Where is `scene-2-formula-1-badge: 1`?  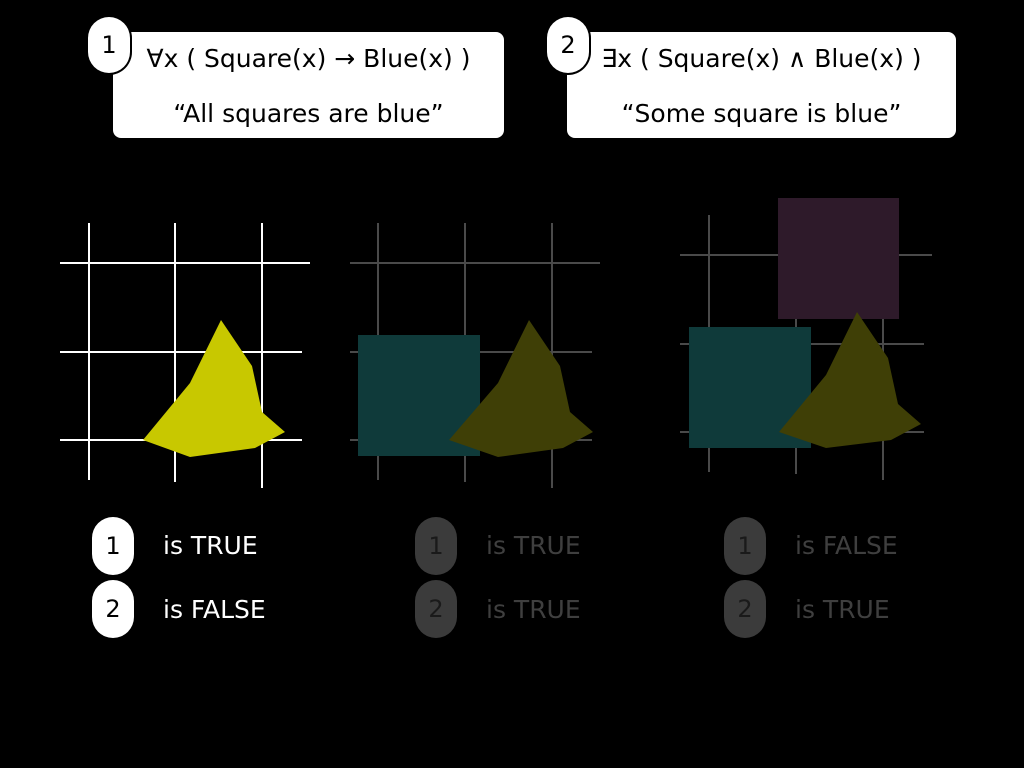
scene-2-formula-1-badge: 1 is located at coordinates (436, 546).